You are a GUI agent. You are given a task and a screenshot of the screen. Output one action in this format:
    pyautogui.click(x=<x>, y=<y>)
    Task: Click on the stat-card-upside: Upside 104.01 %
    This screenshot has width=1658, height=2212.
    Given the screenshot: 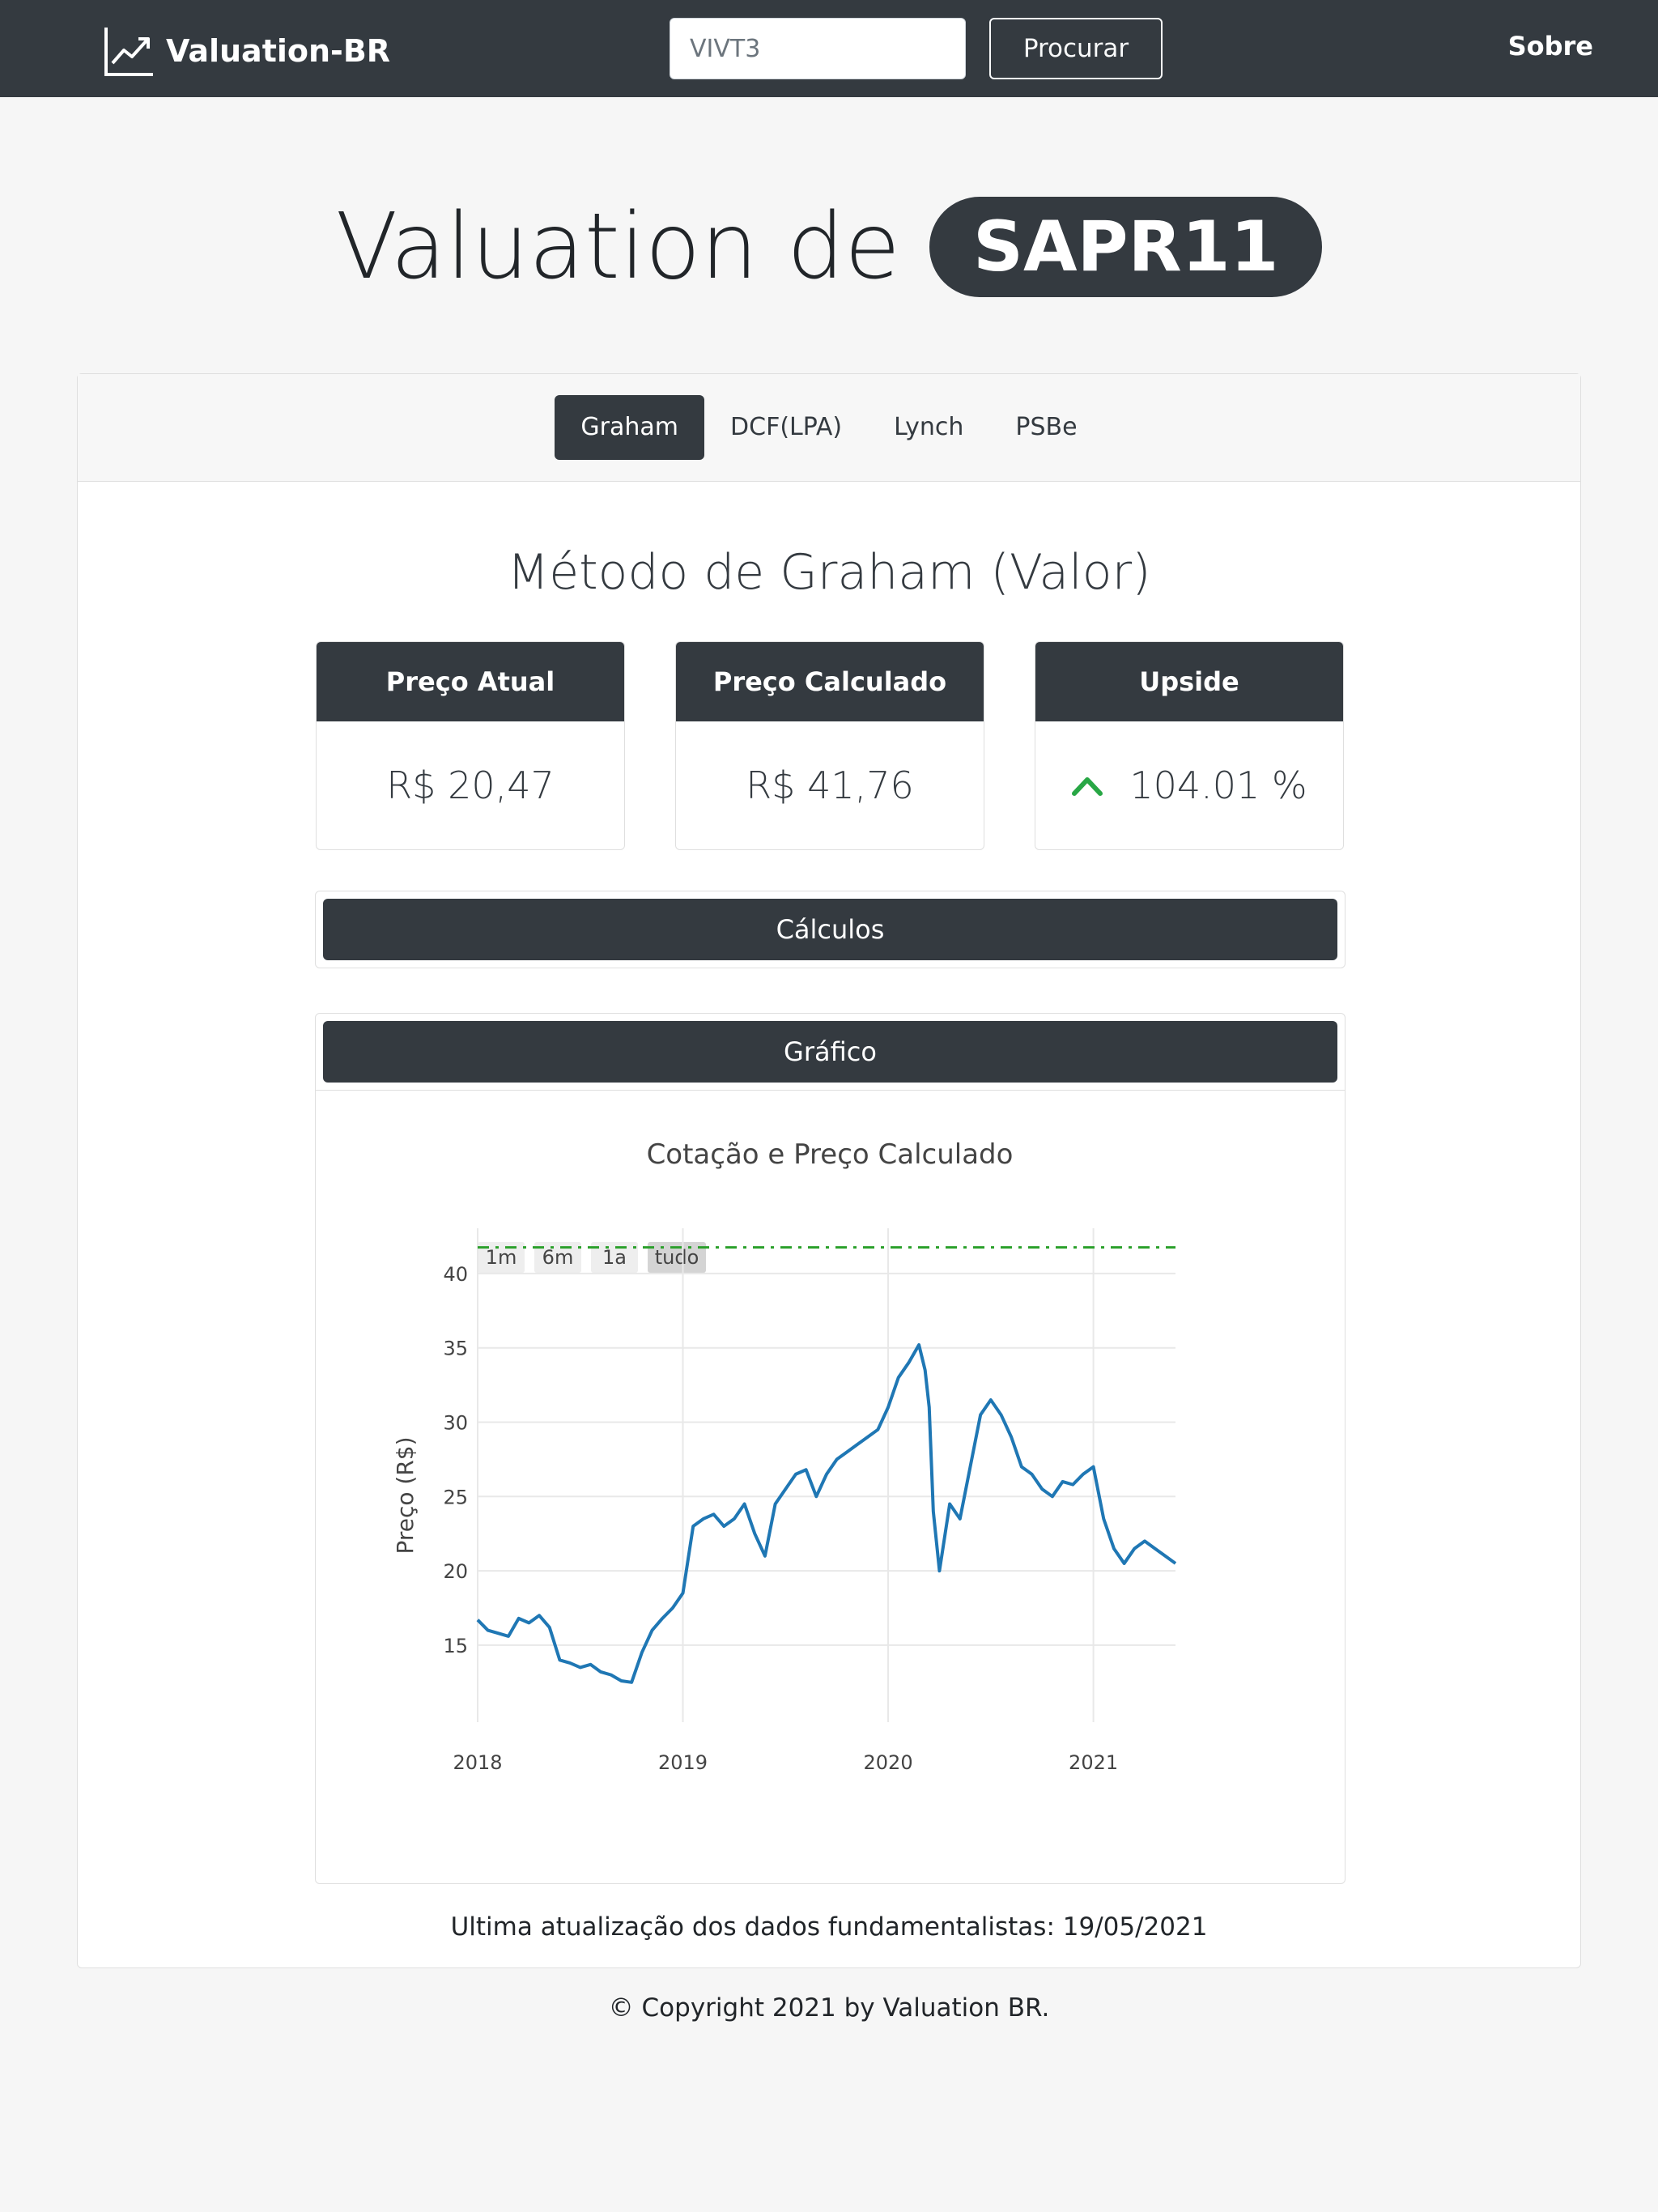 What is the action you would take?
    pyautogui.click(x=1189, y=745)
    